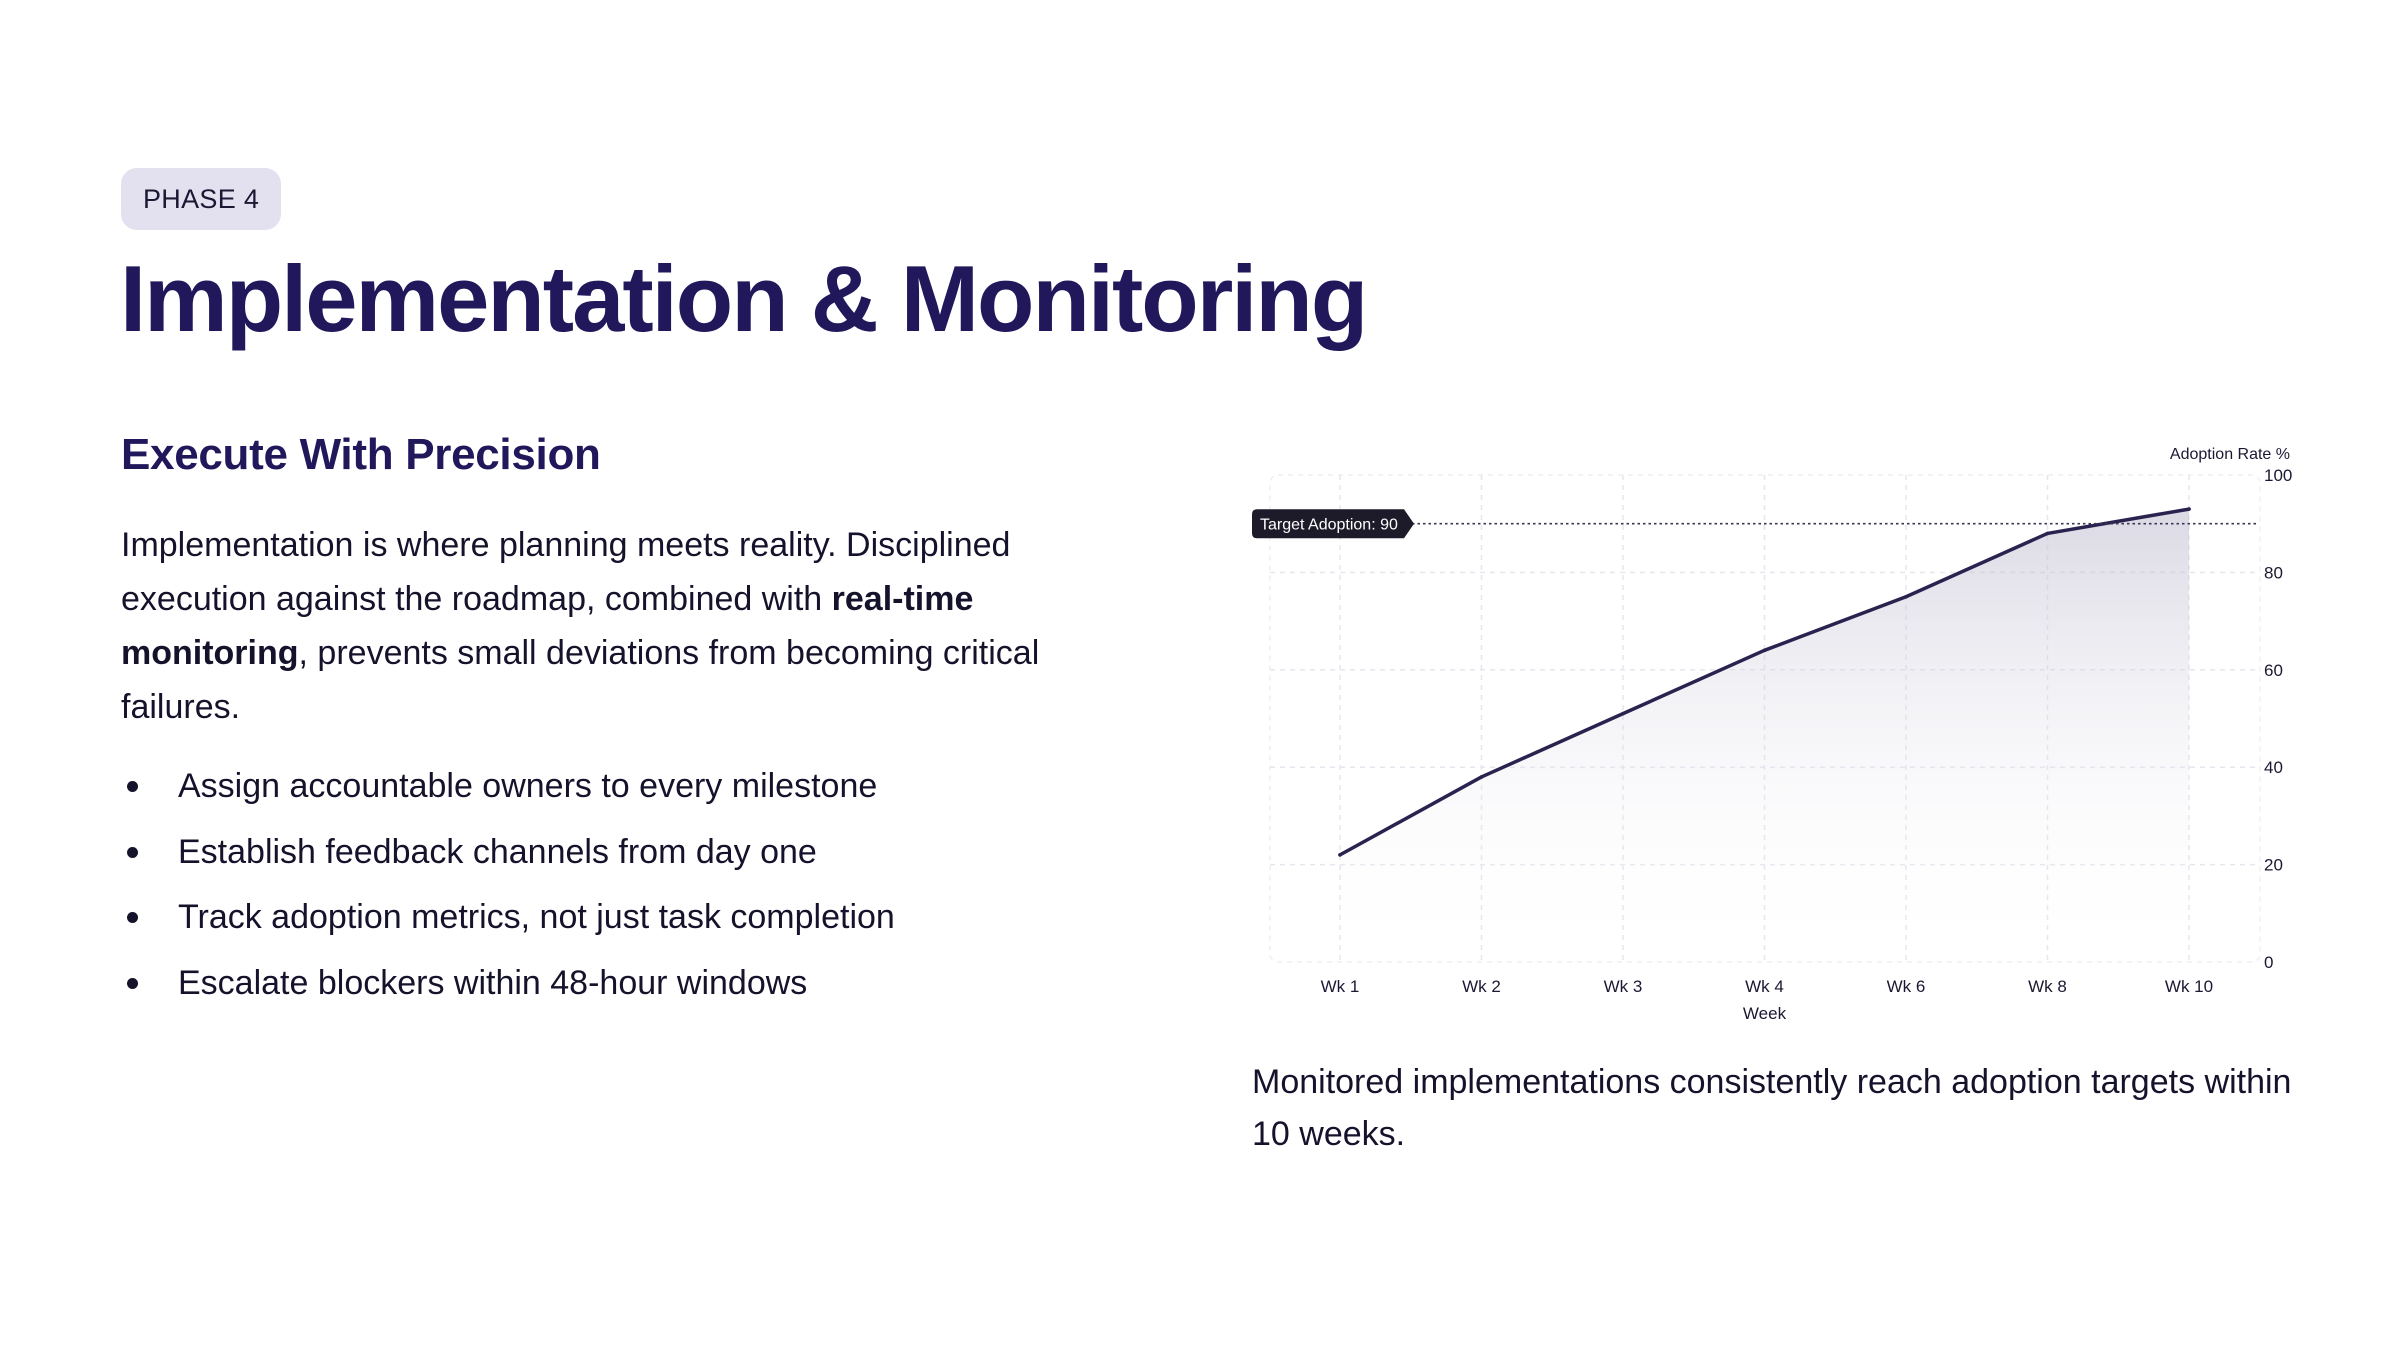 This screenshot has height=1350, width=2400. Describe the element at coordinates (2273, 572) in the screenshot. I see `y-tick-label: 80` at that location.